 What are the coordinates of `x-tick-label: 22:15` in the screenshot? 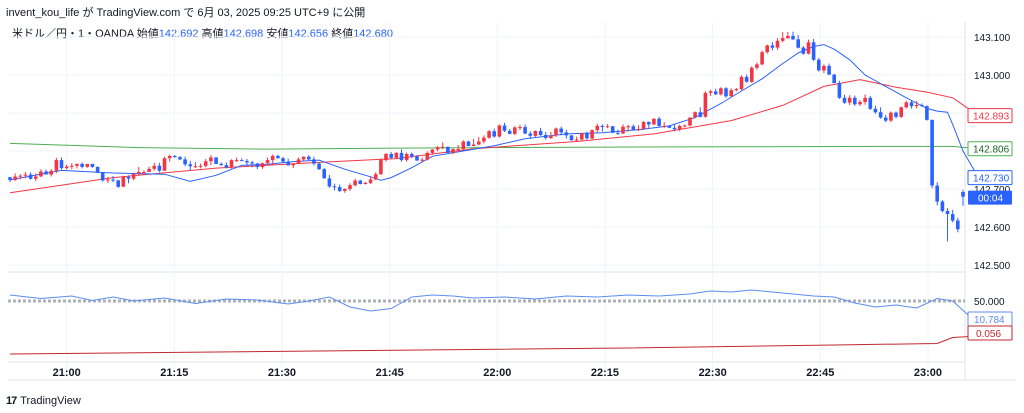 It's located at (605, 373).